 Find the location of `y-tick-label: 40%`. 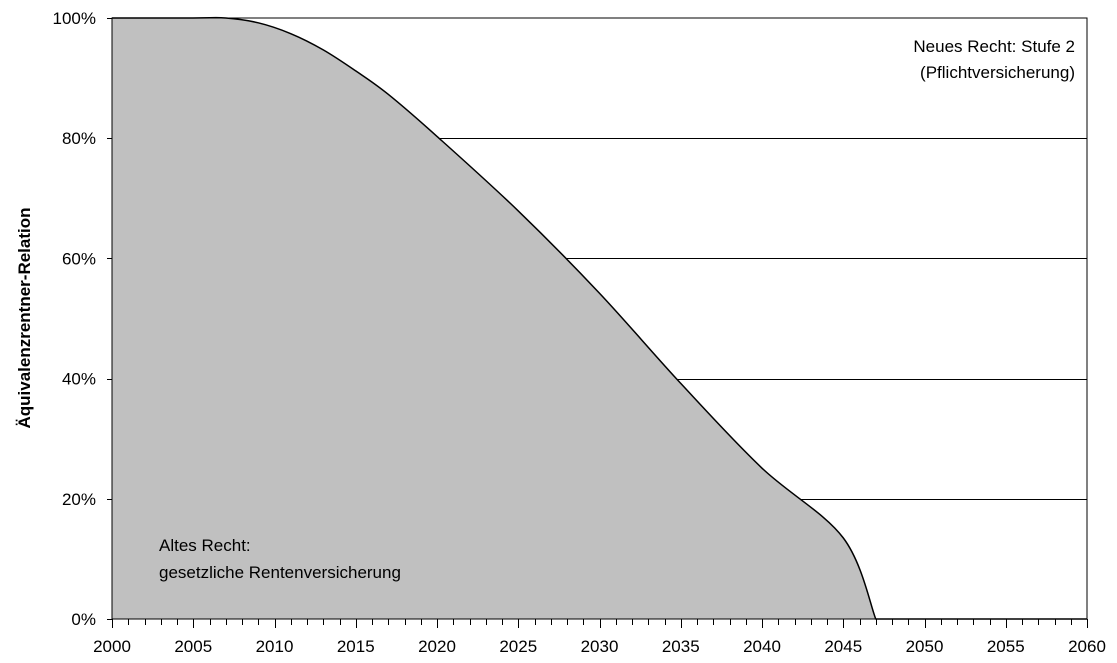

y-tick-label: 40% is located at coordinates (79, 379).